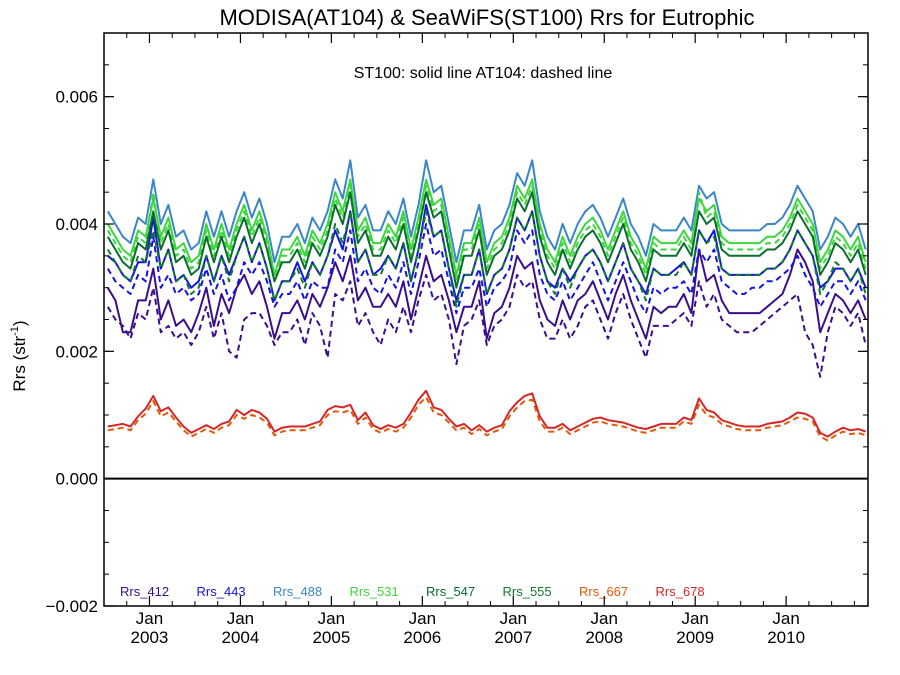 The height and width of the screenshot is (675, 900). Describe the element at coordinates (72, 606) in the screenshot. I see `y-tick-label: −0.002` at that location.